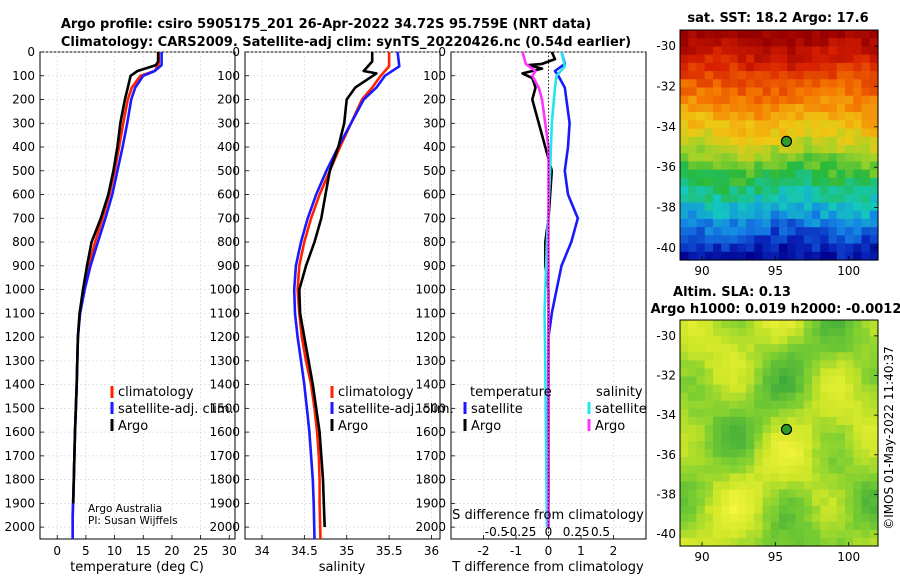  What do you see at coordinates (600, 532) in the screenshot?
I see `top-tick-label: 0.5` at bounding box center [600, 532].